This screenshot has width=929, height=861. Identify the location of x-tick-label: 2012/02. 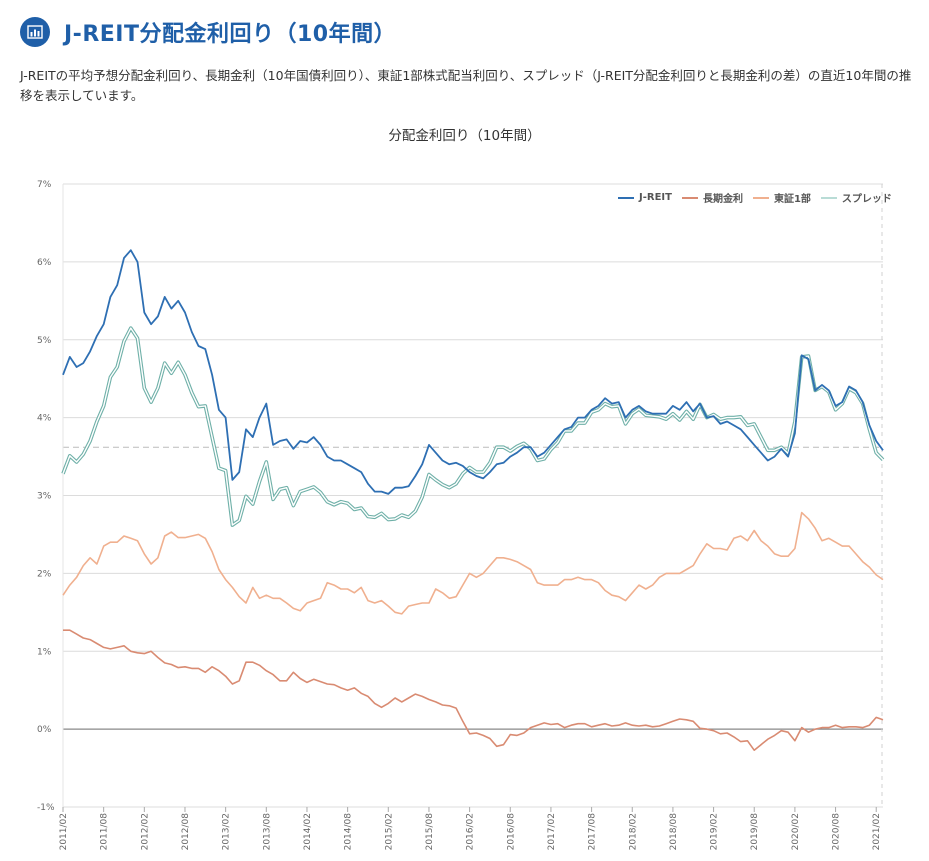
(145, 831).